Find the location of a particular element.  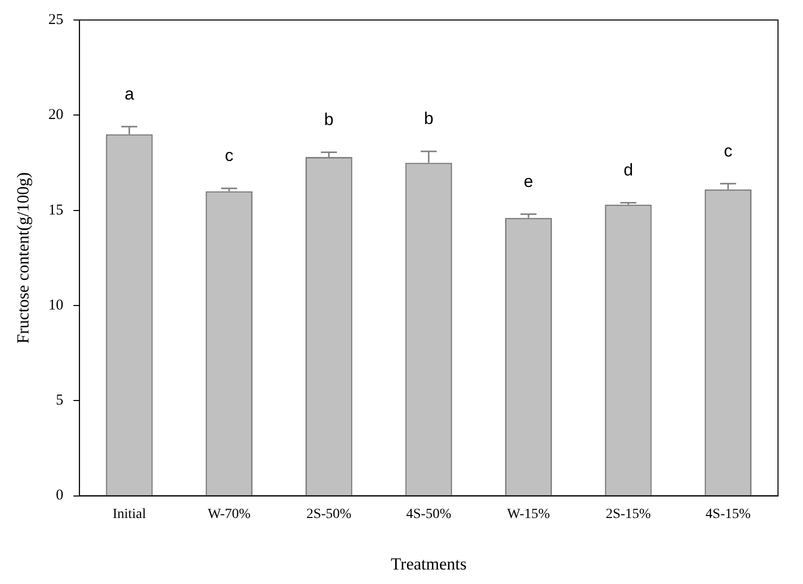

annotation: d is located at coordinates (629, 170).